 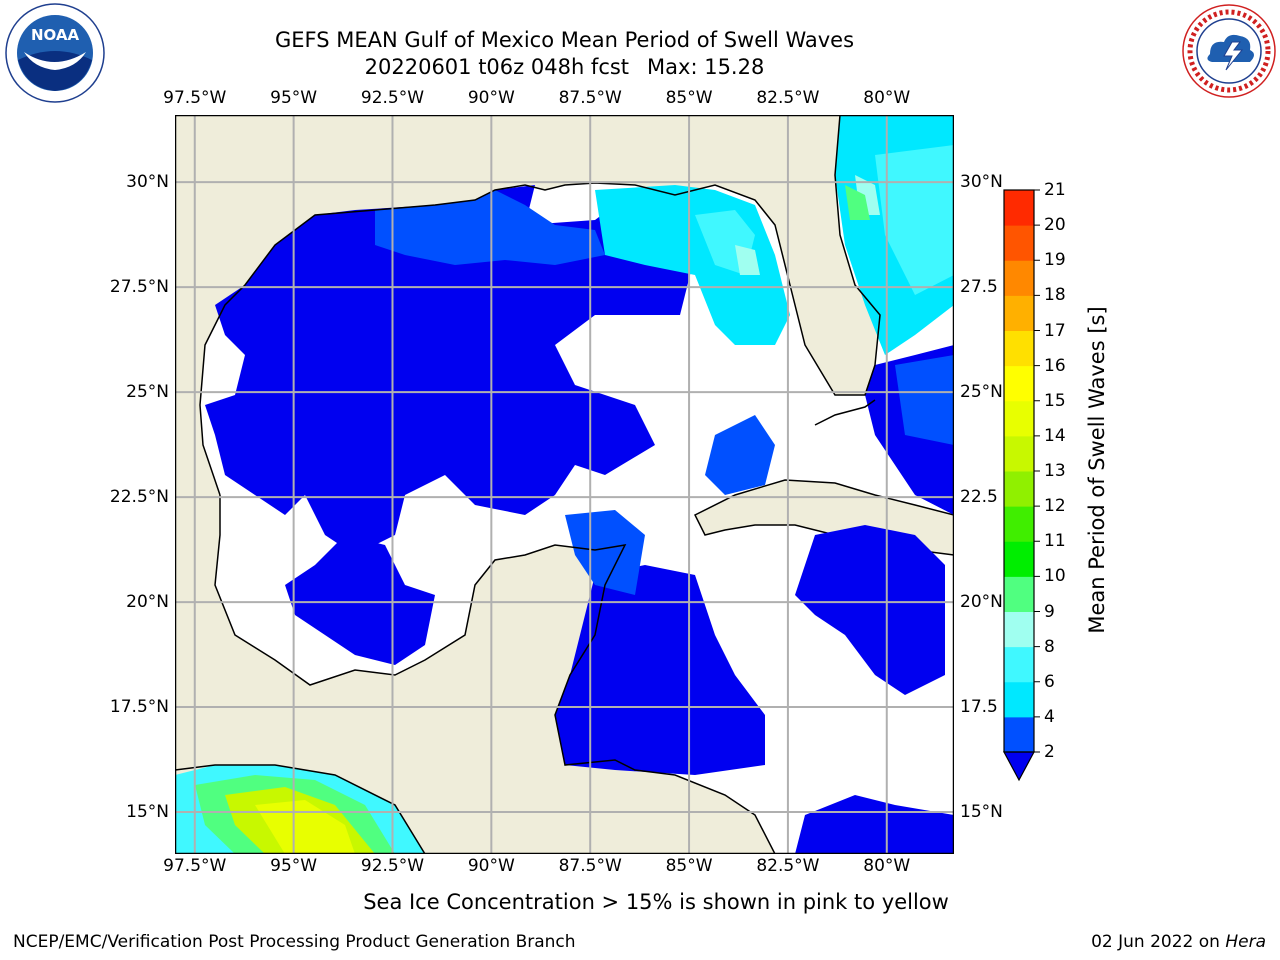 I want to click on noaa-logo-icon: NOAA, so click(x=55, y=53).